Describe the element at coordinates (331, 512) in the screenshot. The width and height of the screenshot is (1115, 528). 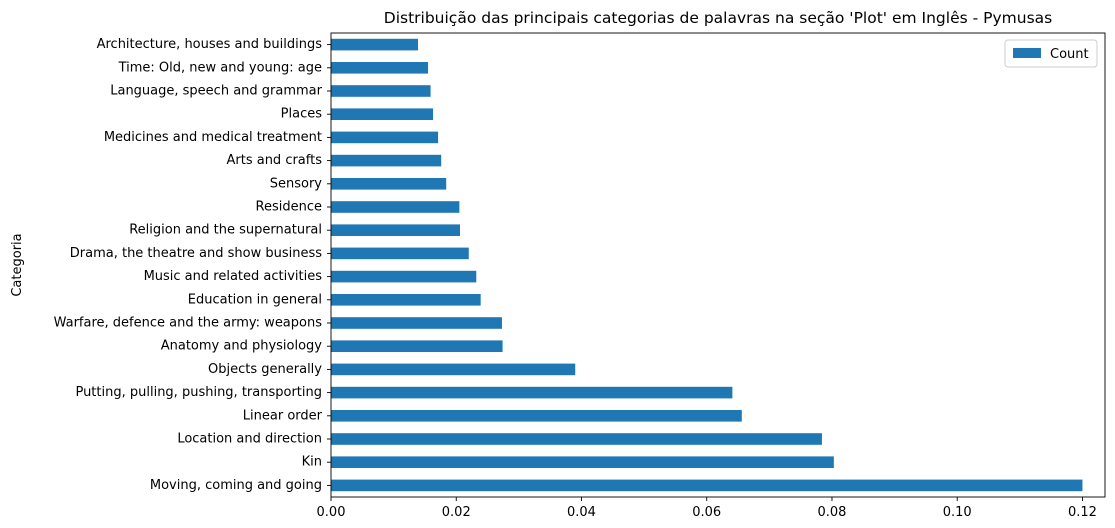
I see `x-tick-label: 0.00` at that location.